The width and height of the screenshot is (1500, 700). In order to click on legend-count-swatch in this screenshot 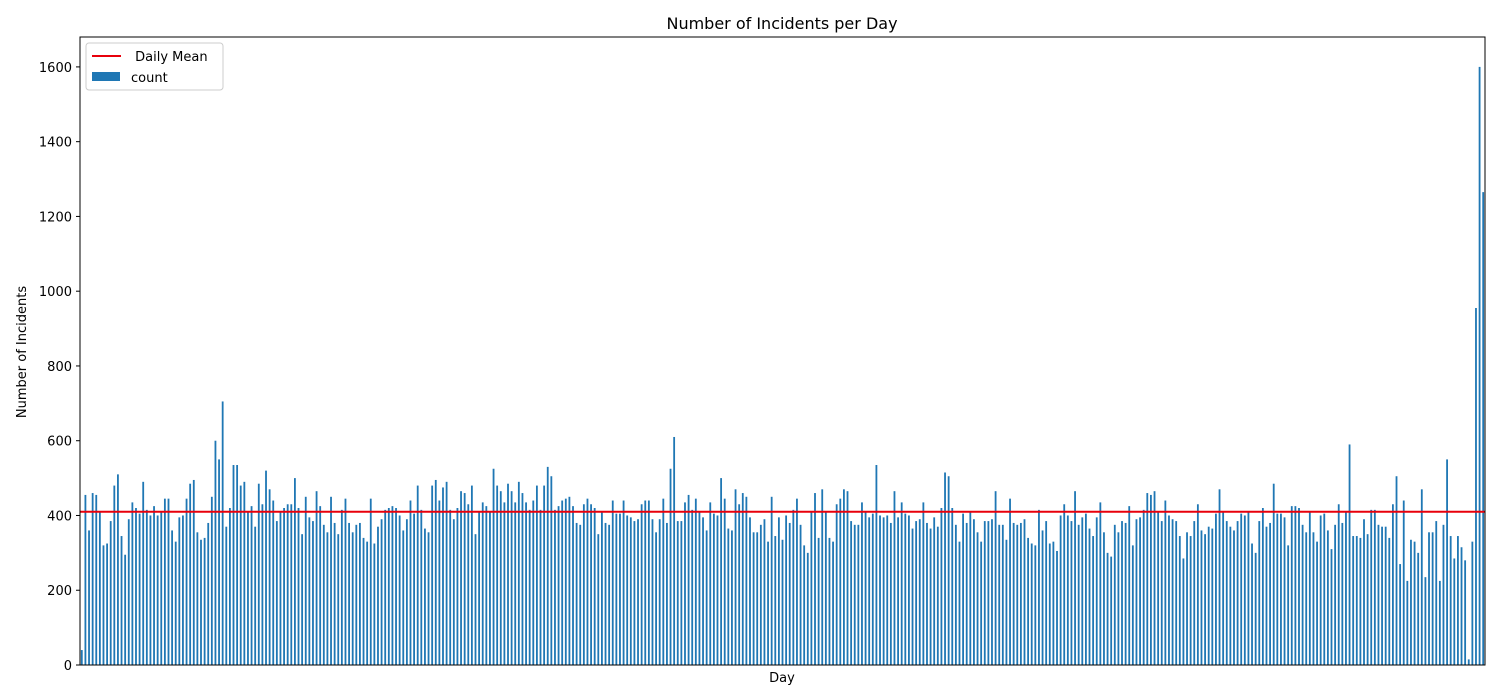, I will do `click(106, 76)`.